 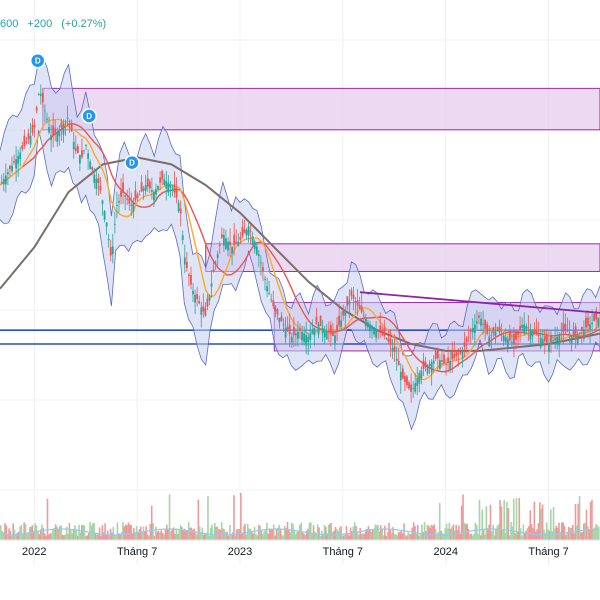 I want to click on trendline-line, so click(x=479, y=302).